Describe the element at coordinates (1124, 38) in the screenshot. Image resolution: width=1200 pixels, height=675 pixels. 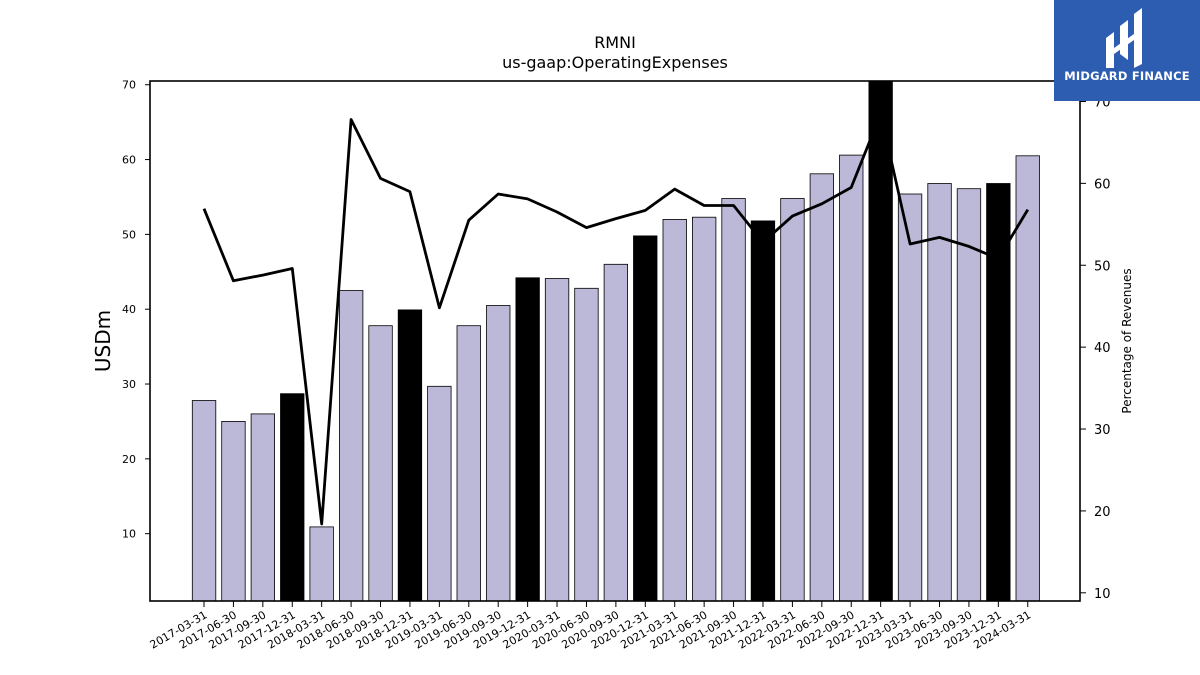
I see `logo-mark-icon` at that location.